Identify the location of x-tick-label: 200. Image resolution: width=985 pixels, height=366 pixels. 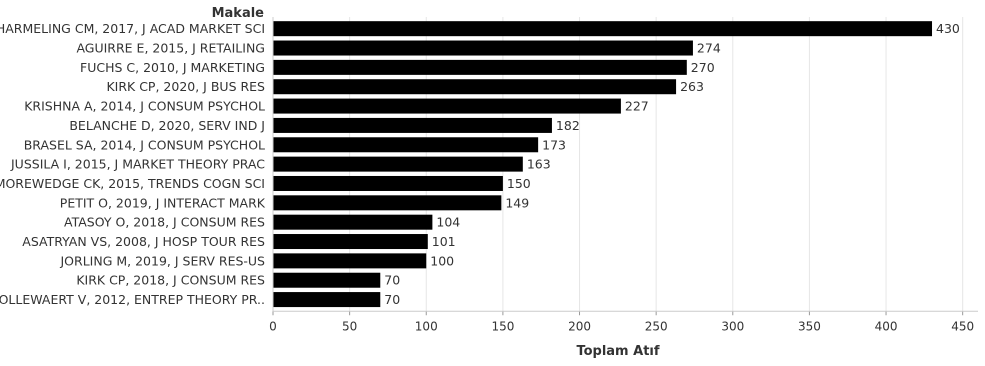
(579, 326).